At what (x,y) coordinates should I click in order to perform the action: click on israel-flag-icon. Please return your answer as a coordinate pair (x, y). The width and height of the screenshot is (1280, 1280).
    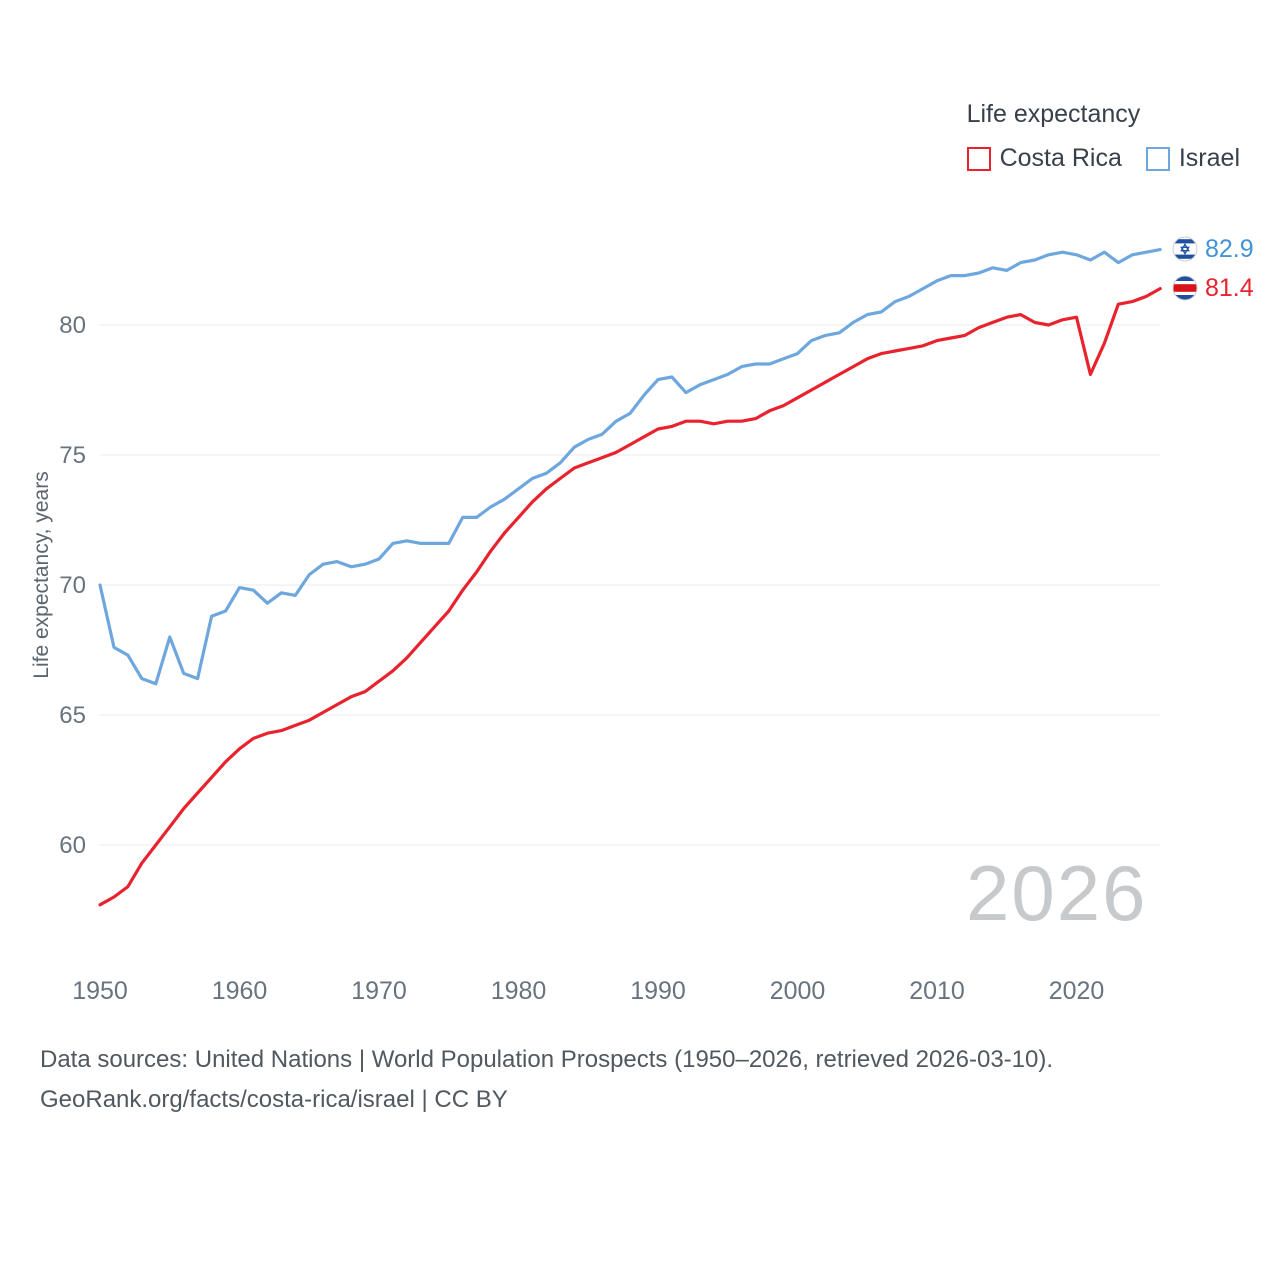
    Looking at the image, I should click on (1185, 249).